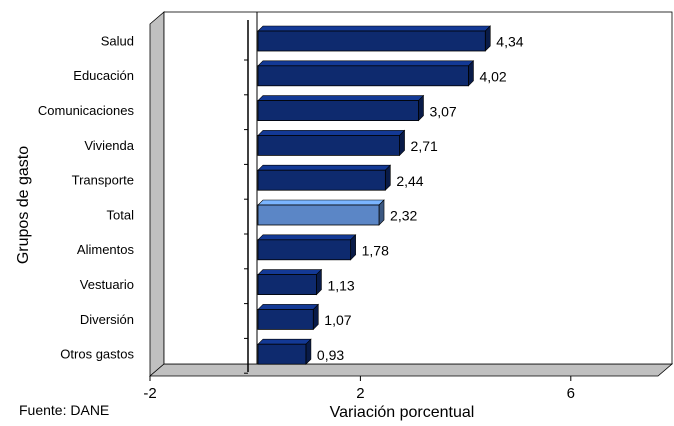 This screenshot has height=426, width=674. What do you see at coordinates (509, 42) in the screenshot?
I see `value-label-salud: 4,34` at bounding box center [509, 42].